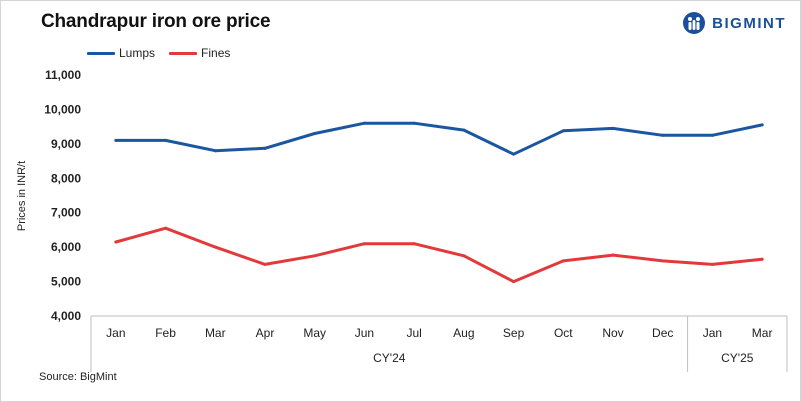  Describe the element at coordinates (694, 23) in the screenshot. I see `bigmint-logo-icon` at that location.